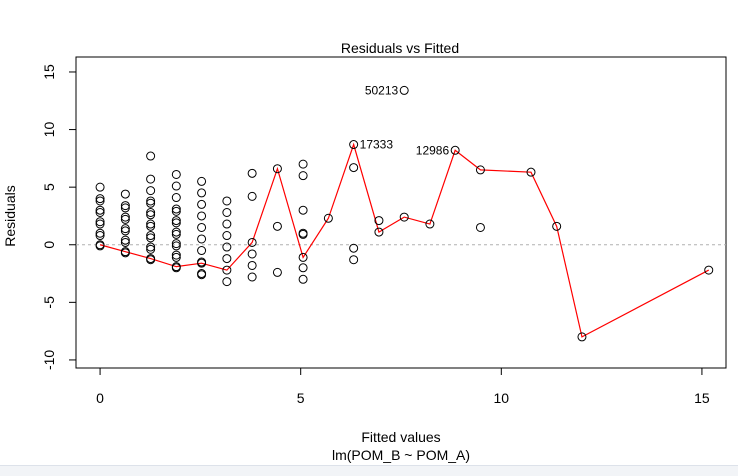 The image size is (738, 476). What do you see at coordinates (49, 130) in the screenshot?
I see `y-tick-label: 10` at bounding box center [49, 130].